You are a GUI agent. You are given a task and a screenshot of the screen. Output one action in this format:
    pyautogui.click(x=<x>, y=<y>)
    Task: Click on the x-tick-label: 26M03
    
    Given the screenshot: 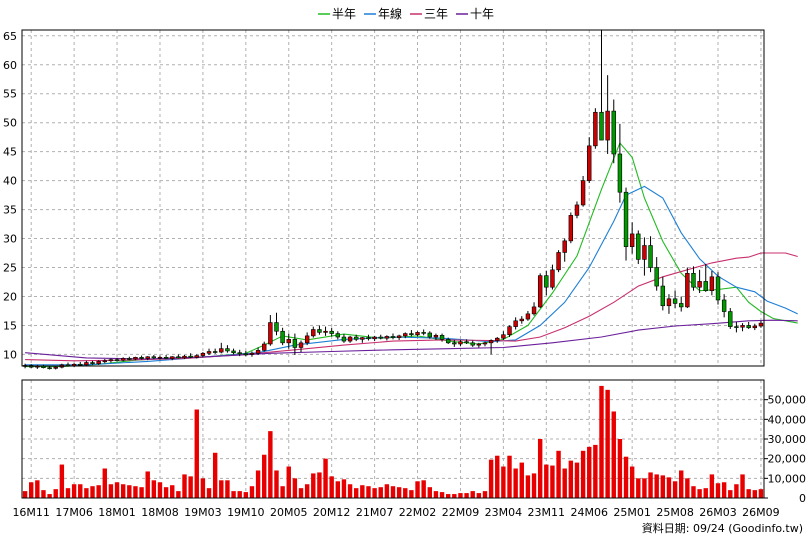 What is the action you would take?
    pyautogui.click(x=718, y=512)
    